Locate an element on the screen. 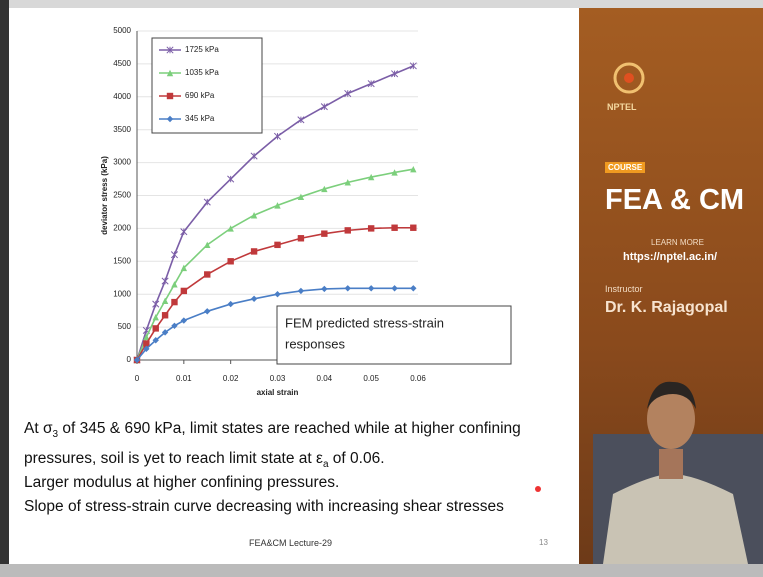 The height and width of the screenshot is (577, 763). annotation-box is located at coordinates (394, 335).